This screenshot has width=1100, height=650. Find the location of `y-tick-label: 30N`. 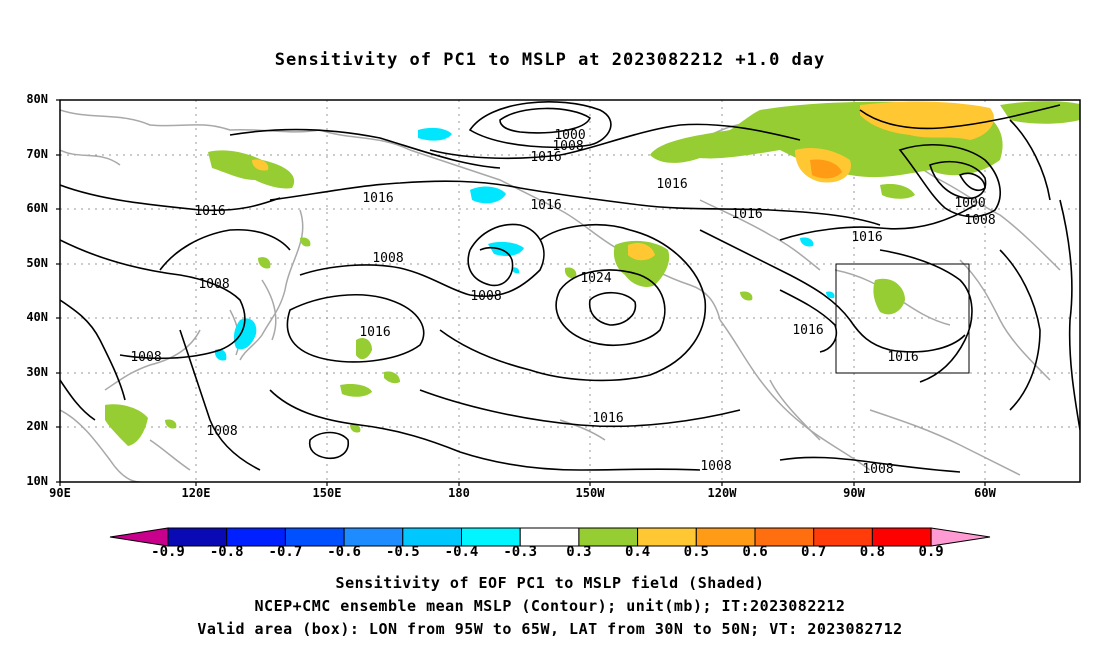

y-tick-label: 30N is located at coordinates (37, 372).